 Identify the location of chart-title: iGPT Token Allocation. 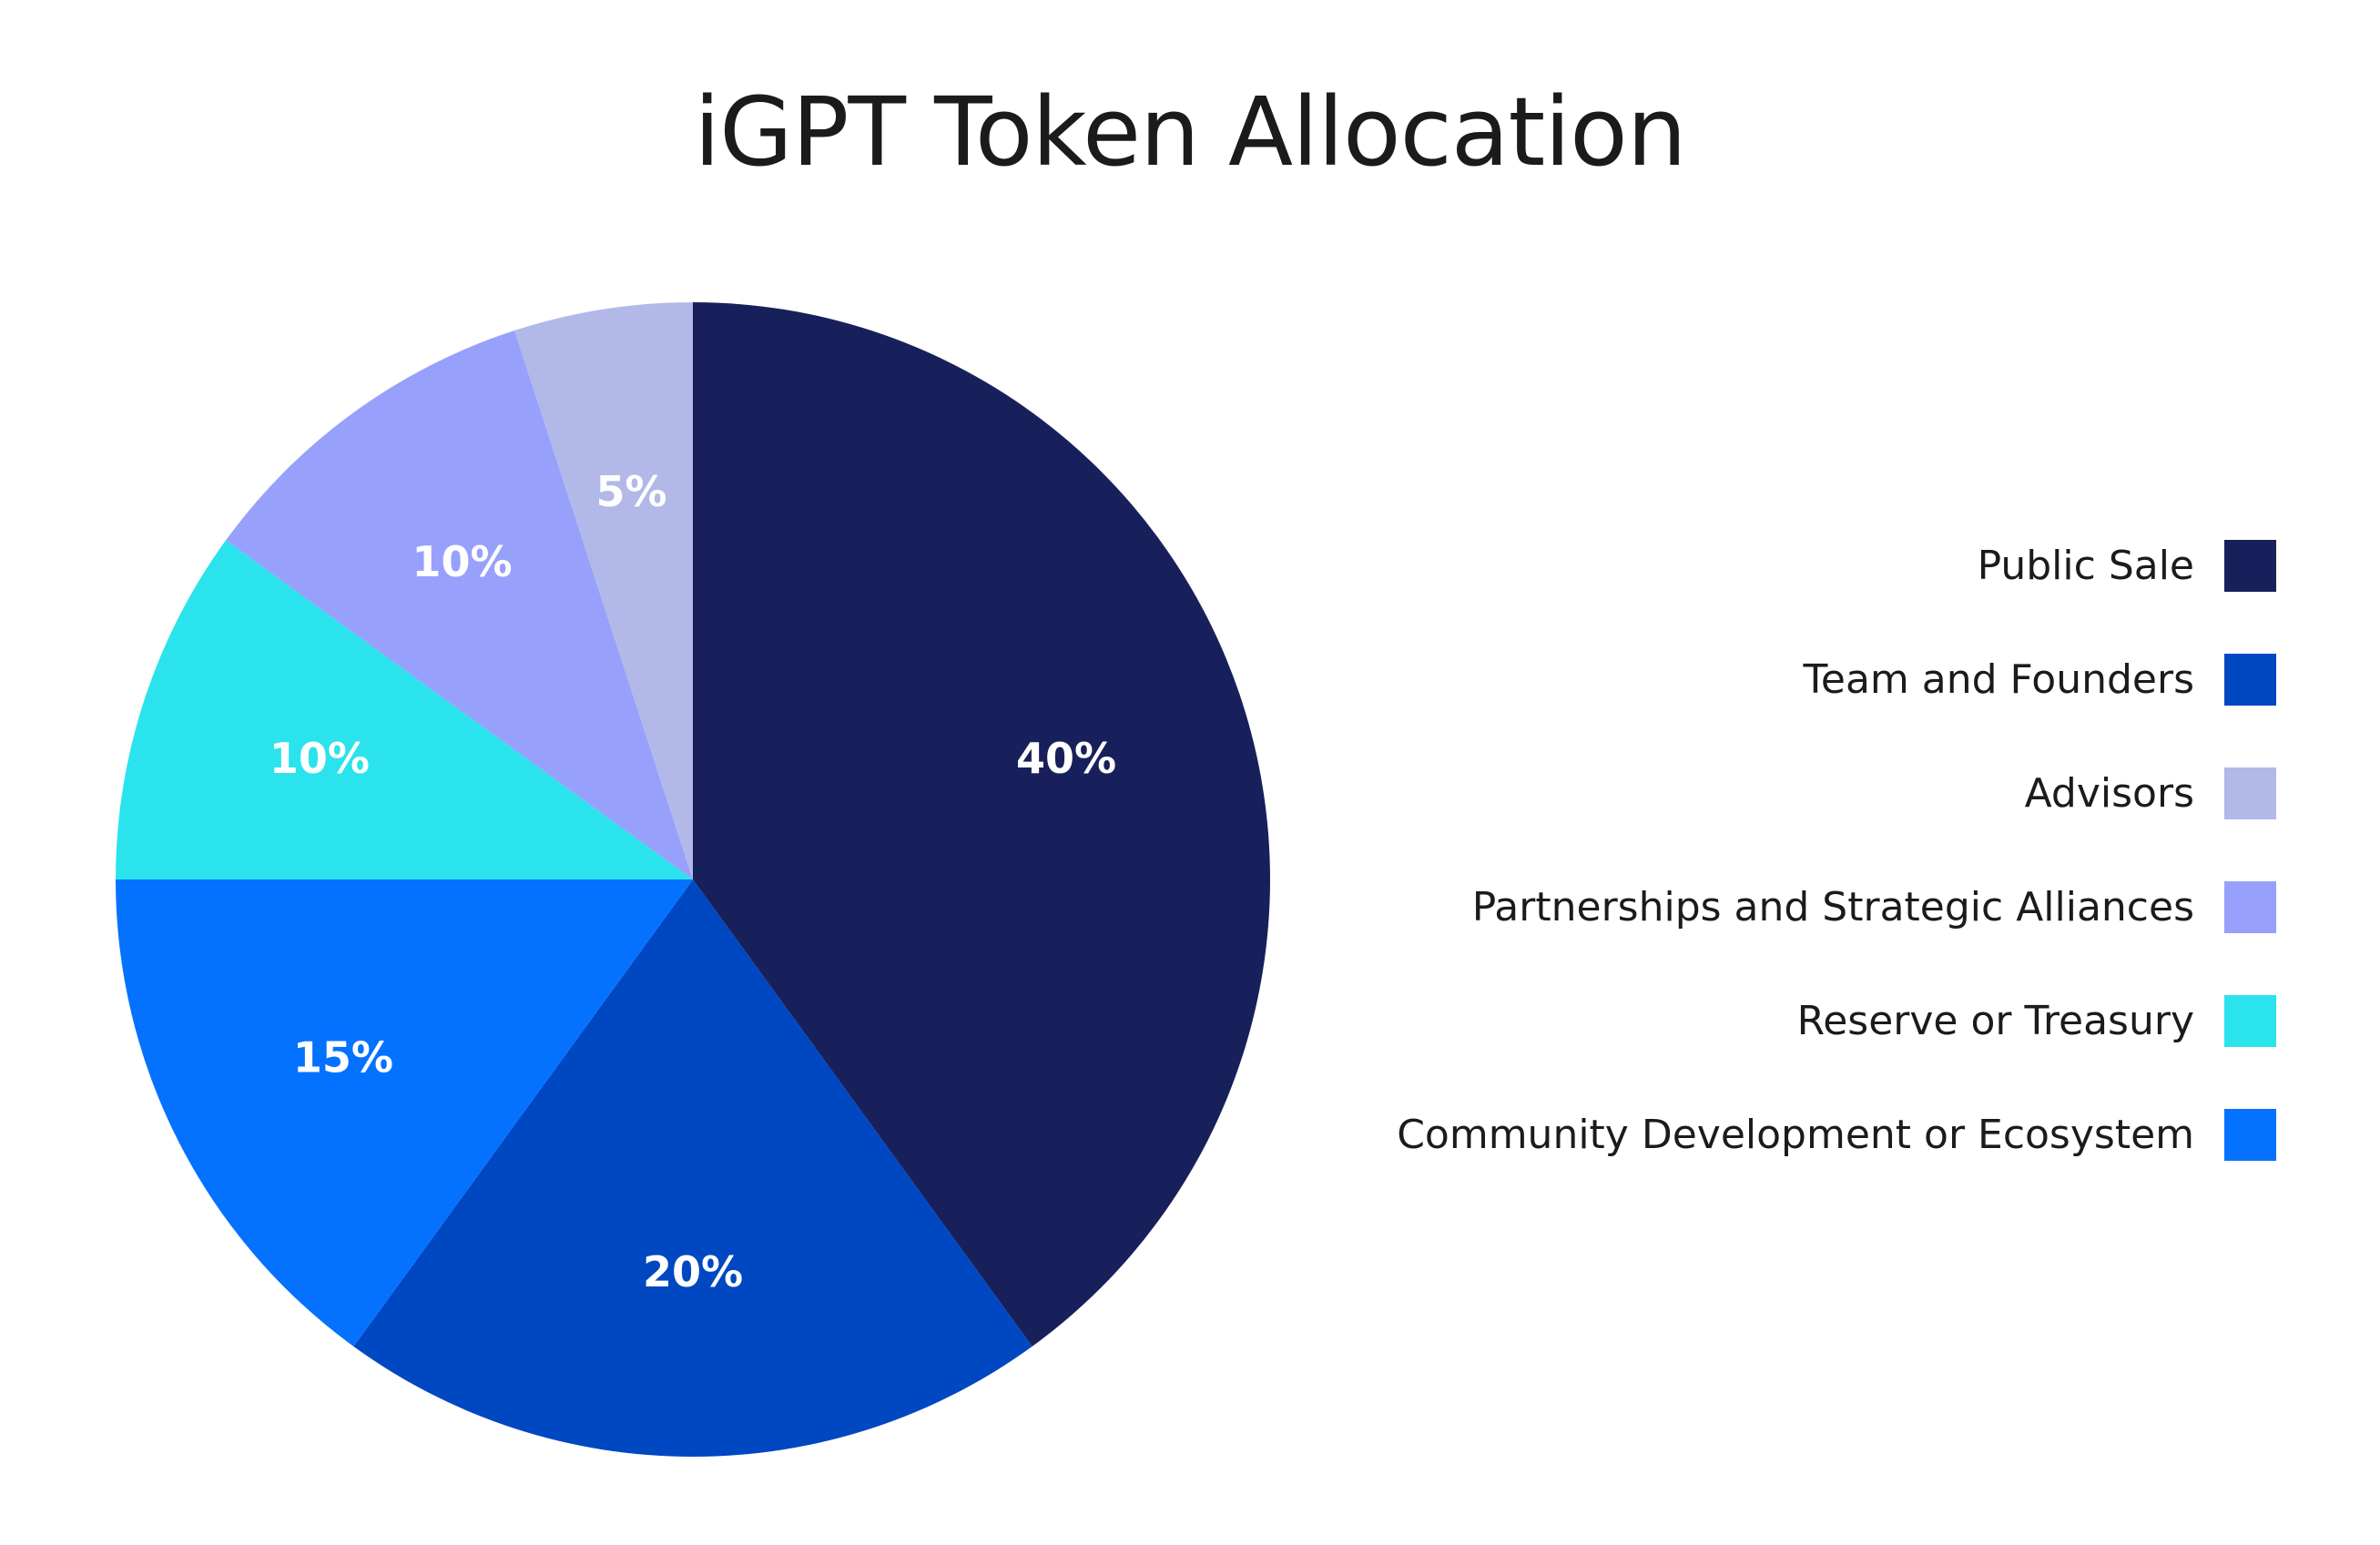
(1190, 132).